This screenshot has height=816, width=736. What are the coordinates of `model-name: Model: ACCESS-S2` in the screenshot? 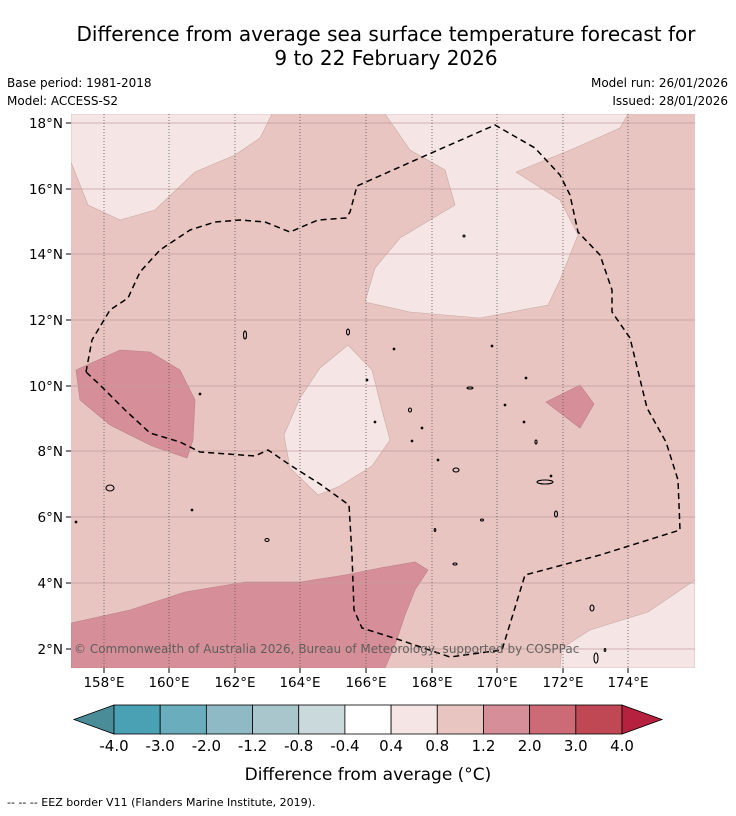 It's located at (63, 101).